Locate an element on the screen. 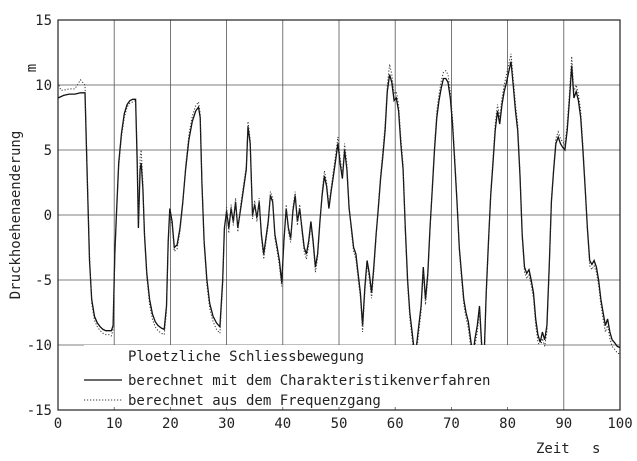 The height and width of the screenshot is (461, 637). x-tick-label: 90 is located at coordinates (563, 424).